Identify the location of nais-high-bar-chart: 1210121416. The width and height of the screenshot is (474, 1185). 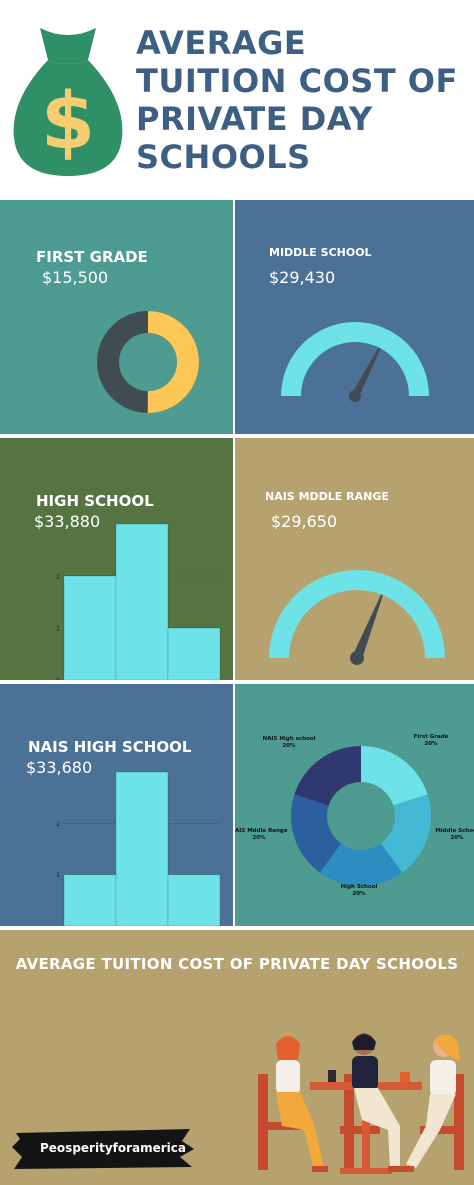
(138, 848).